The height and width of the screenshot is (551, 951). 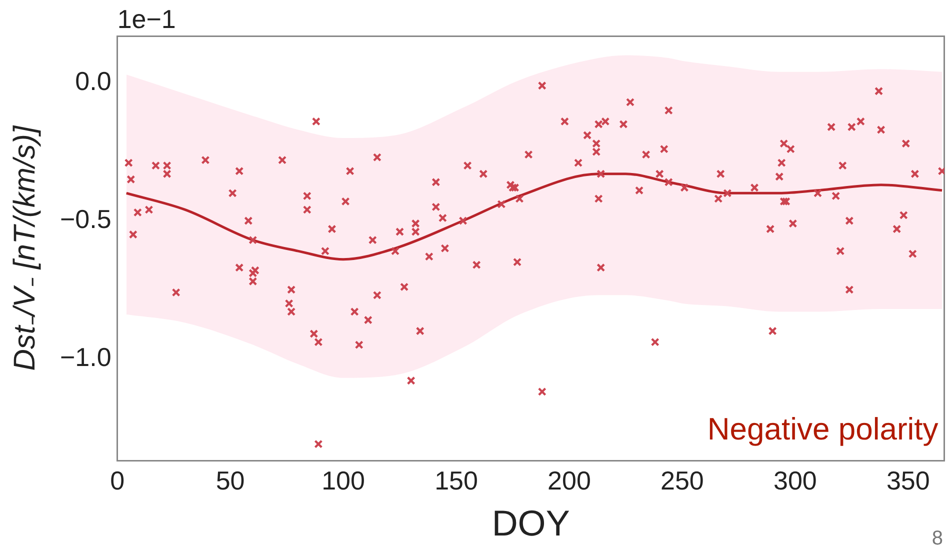 I want to click on y-tick-label: −1.0, so click(x=86, y=357).